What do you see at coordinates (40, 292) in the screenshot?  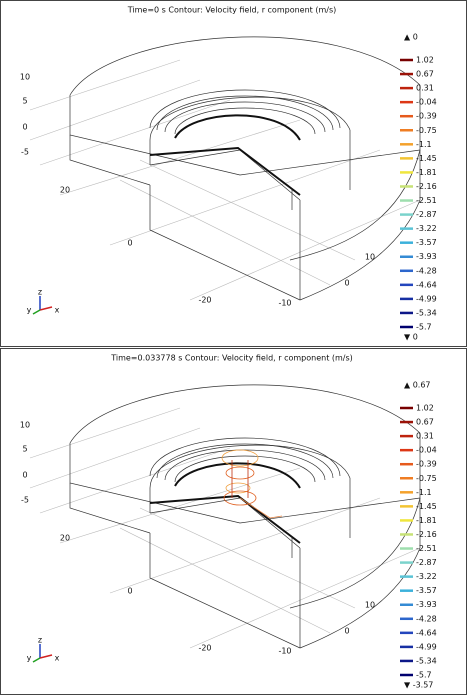 I see `triad-label: z` at bounding box center [40, 292].